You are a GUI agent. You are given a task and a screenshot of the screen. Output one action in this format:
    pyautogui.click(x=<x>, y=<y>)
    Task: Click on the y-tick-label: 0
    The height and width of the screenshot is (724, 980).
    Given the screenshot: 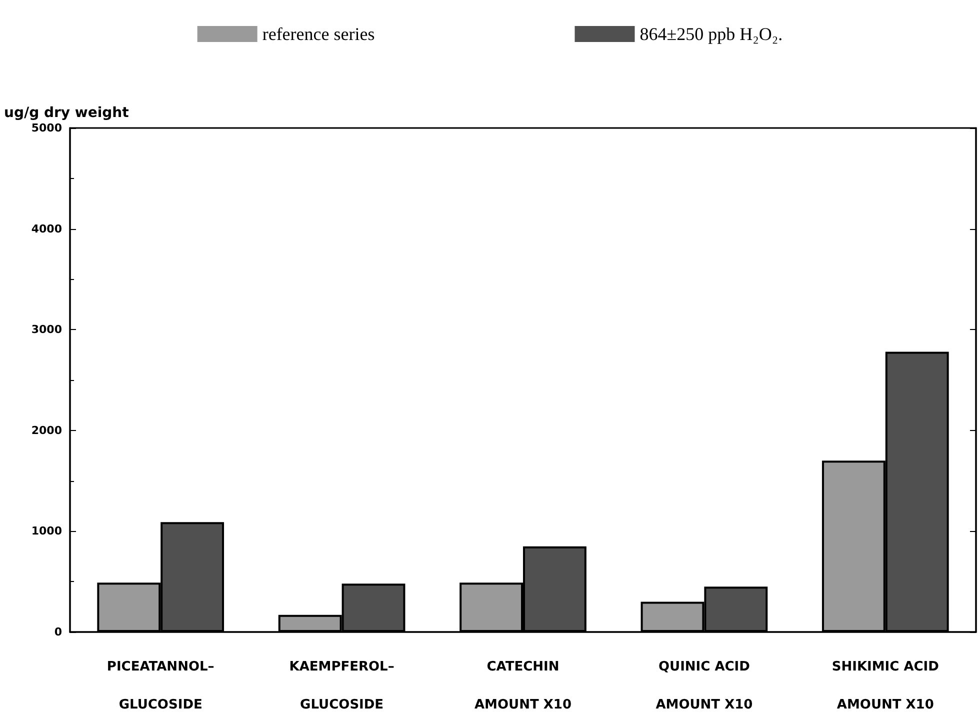 What is the action you would take?
    pyautogui.click(x=58, y=632)
    